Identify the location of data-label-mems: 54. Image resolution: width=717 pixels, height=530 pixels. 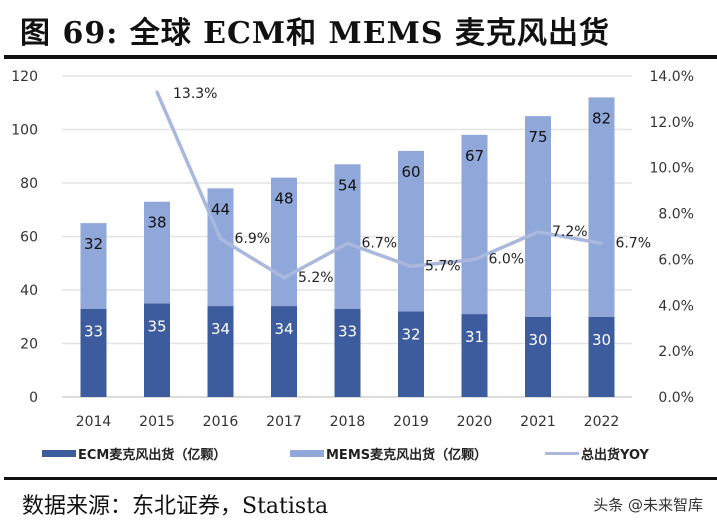
(347, 185).